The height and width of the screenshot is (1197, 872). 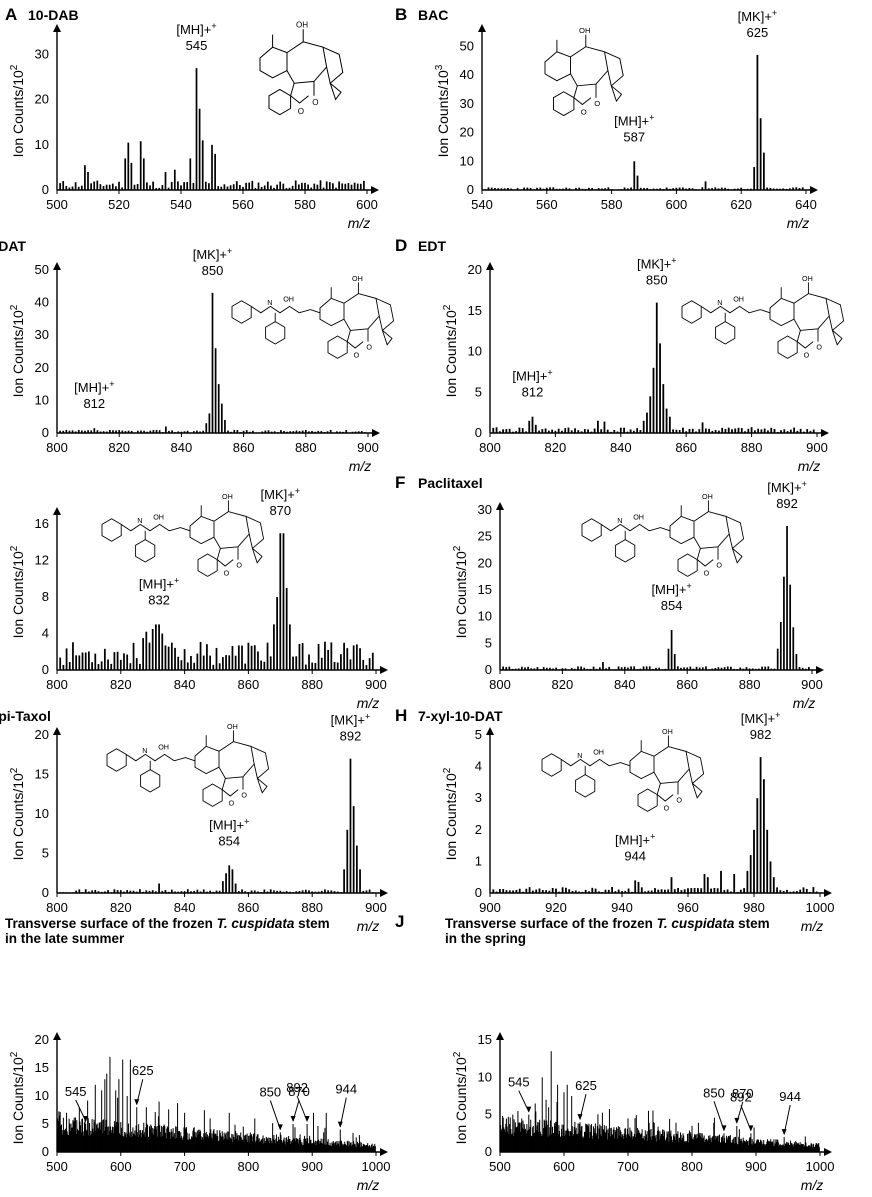 What do you see at coordinates (638, 517) in the screenshot?
I see `side-hydroxyl-label: OH` at bounding box center [638, 517].